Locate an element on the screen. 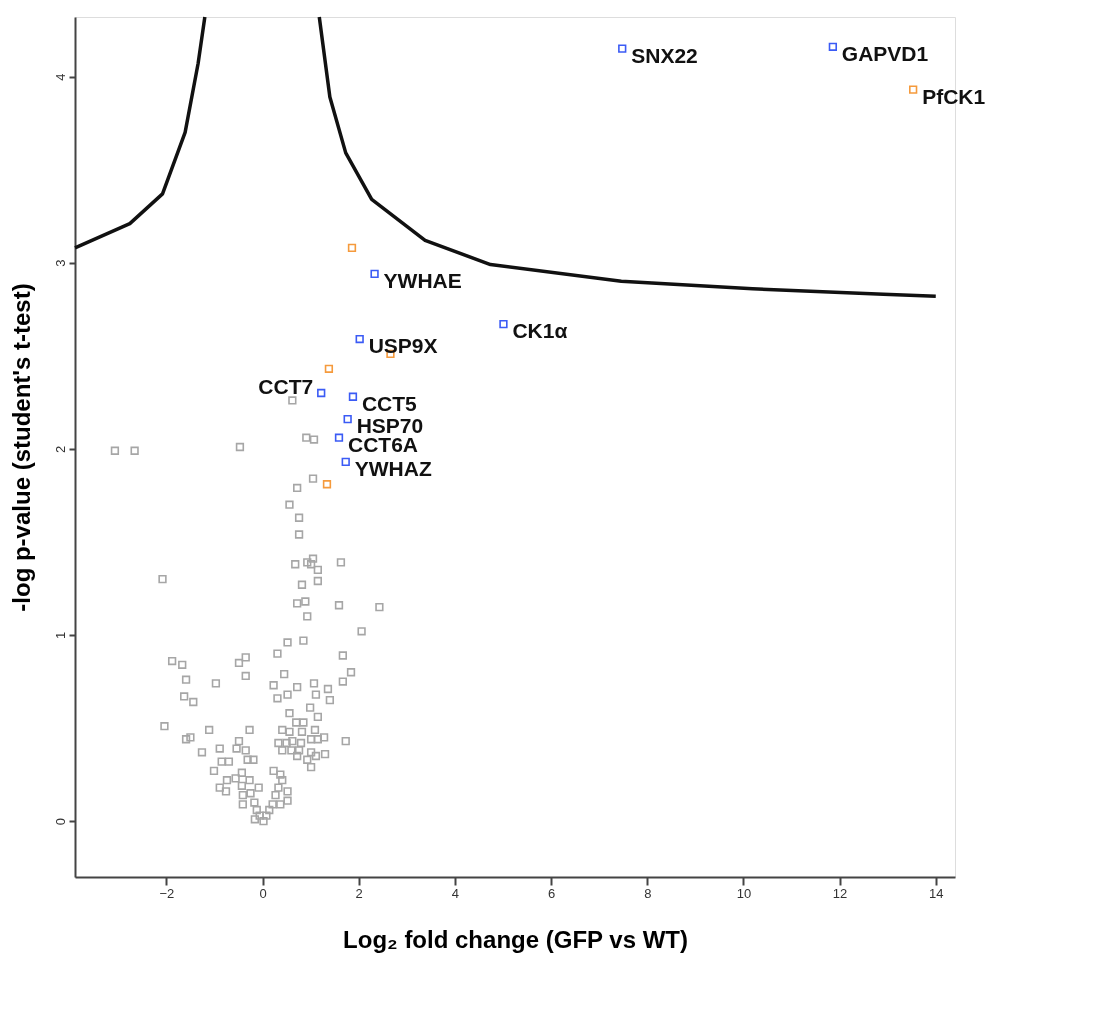 Image resolution: width=1101 pixels, height=1010 pixels. y-tick-label: 0 is located at coordinates (60, 822).